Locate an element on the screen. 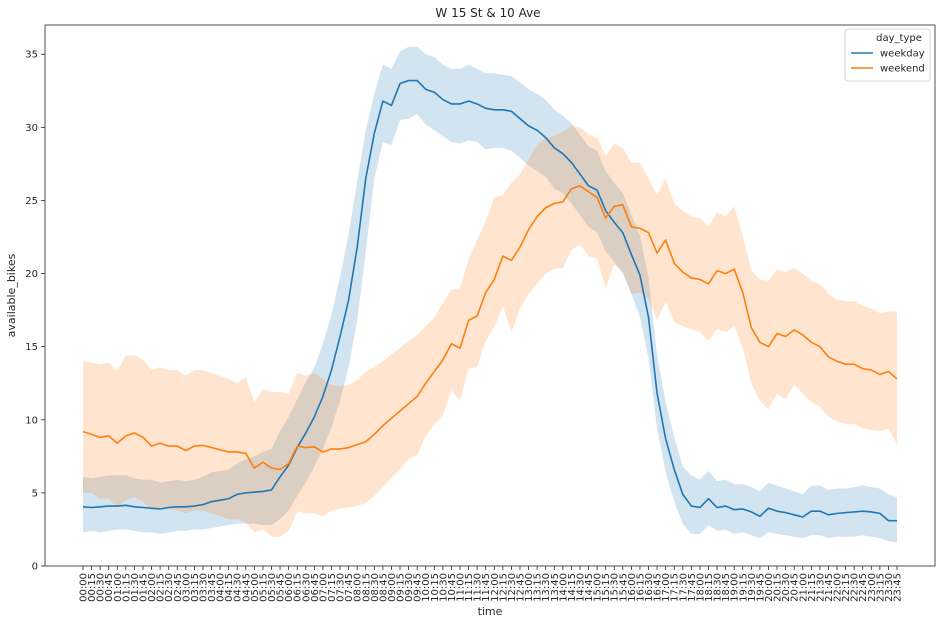 Image resolution: width=941 pixels, height=623 pixels. x-tick-label: 18:15 is located at coordinates (709, 587).